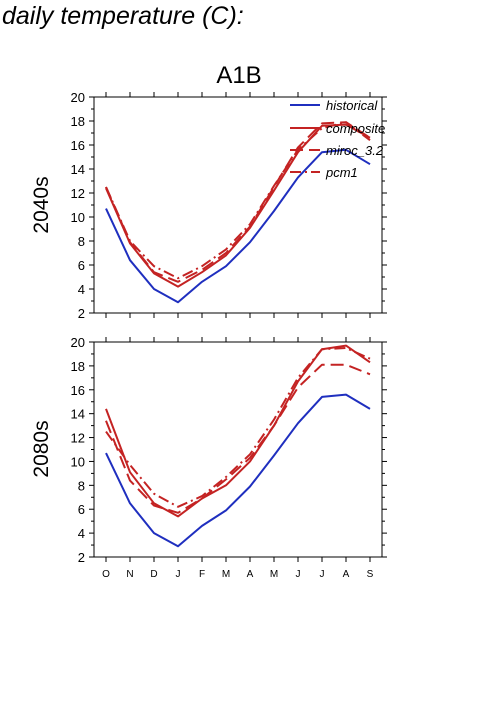  What do you see at coordinates (355, 128) in the screenshot?
I see `legend-label-composite: composite` at bounding box center [355, 128].